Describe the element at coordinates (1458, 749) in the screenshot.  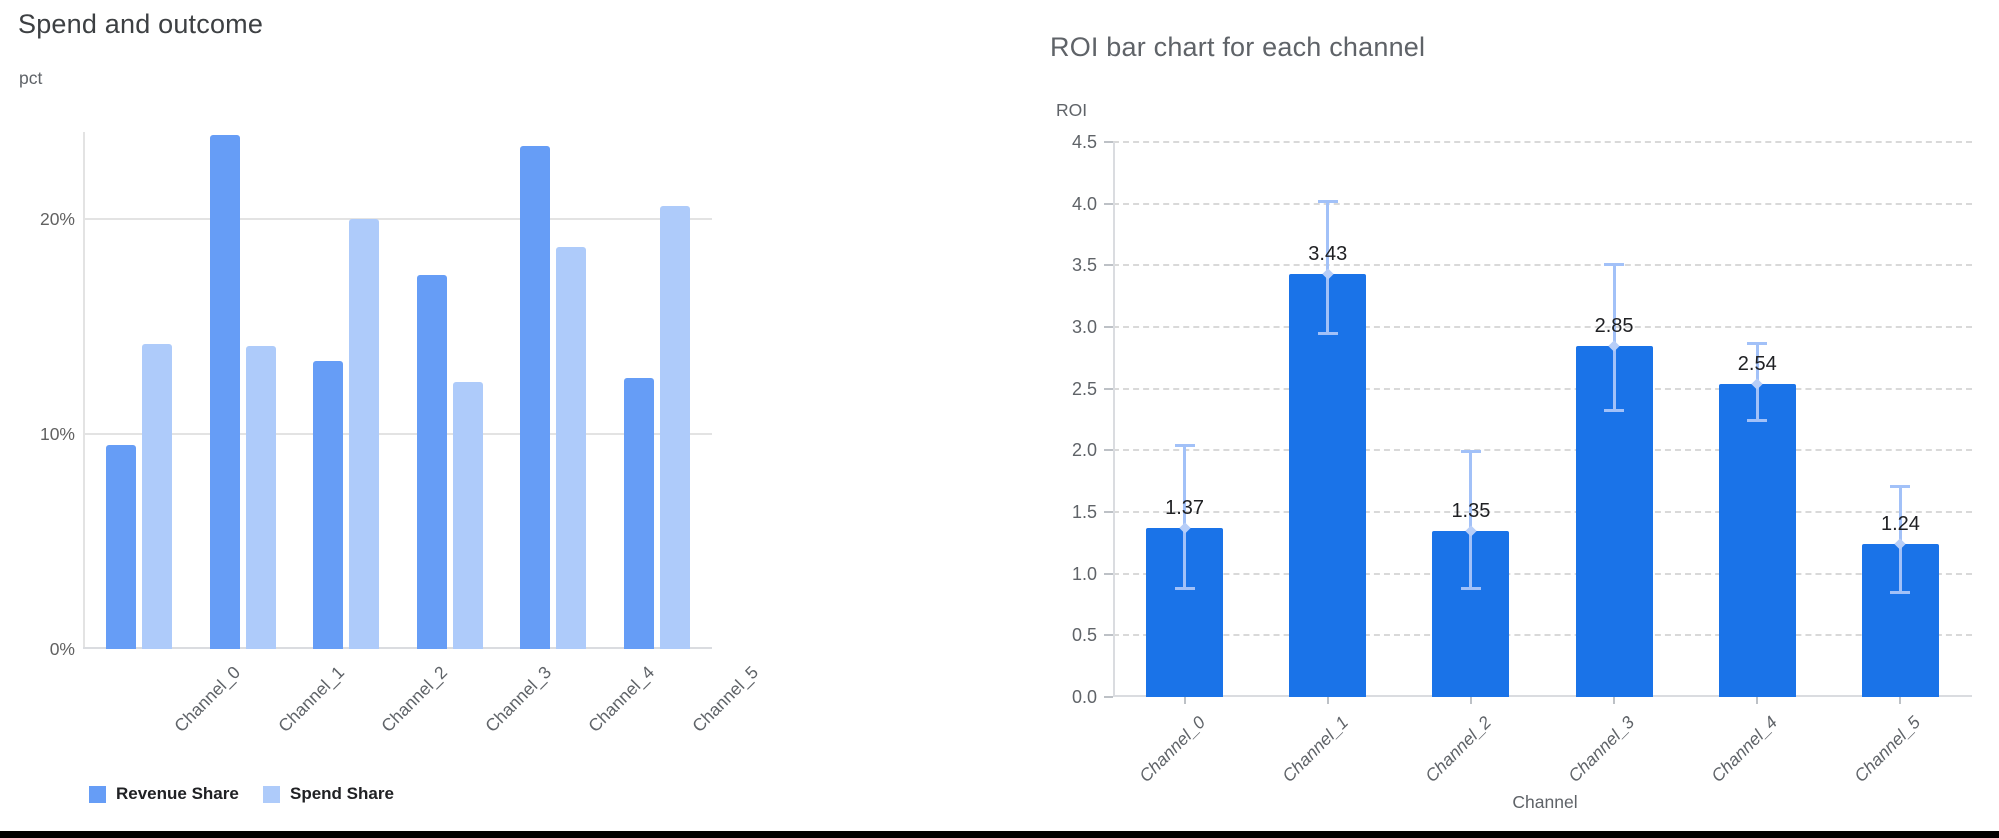
I see `x-tick-label: Channel_2` at that location.